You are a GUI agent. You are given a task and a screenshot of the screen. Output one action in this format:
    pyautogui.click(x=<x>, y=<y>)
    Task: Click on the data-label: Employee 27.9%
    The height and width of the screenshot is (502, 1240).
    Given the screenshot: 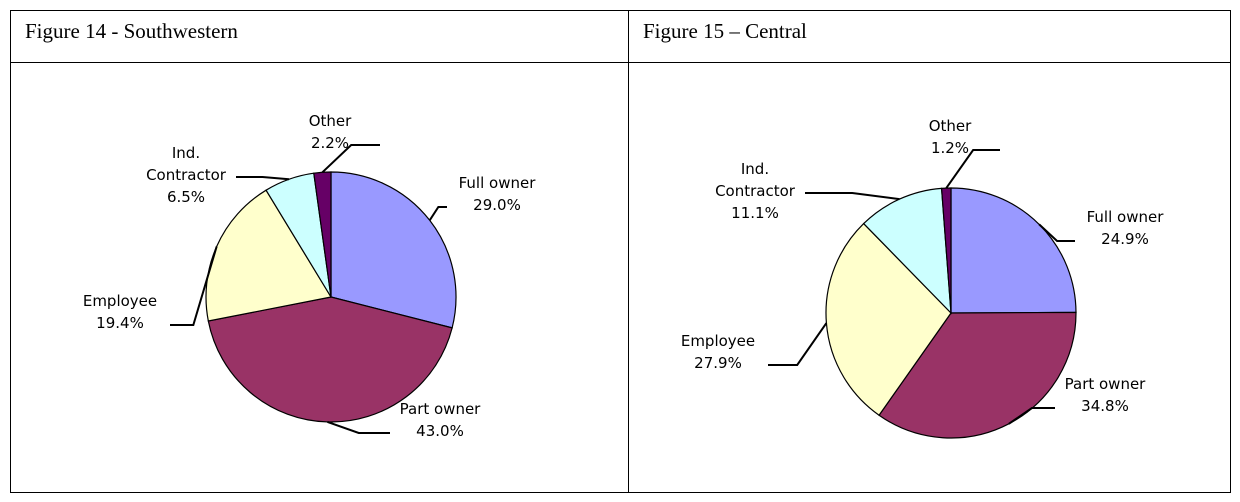 What is the action you would take?
    pyautogui.click(x=718, y=352)
    